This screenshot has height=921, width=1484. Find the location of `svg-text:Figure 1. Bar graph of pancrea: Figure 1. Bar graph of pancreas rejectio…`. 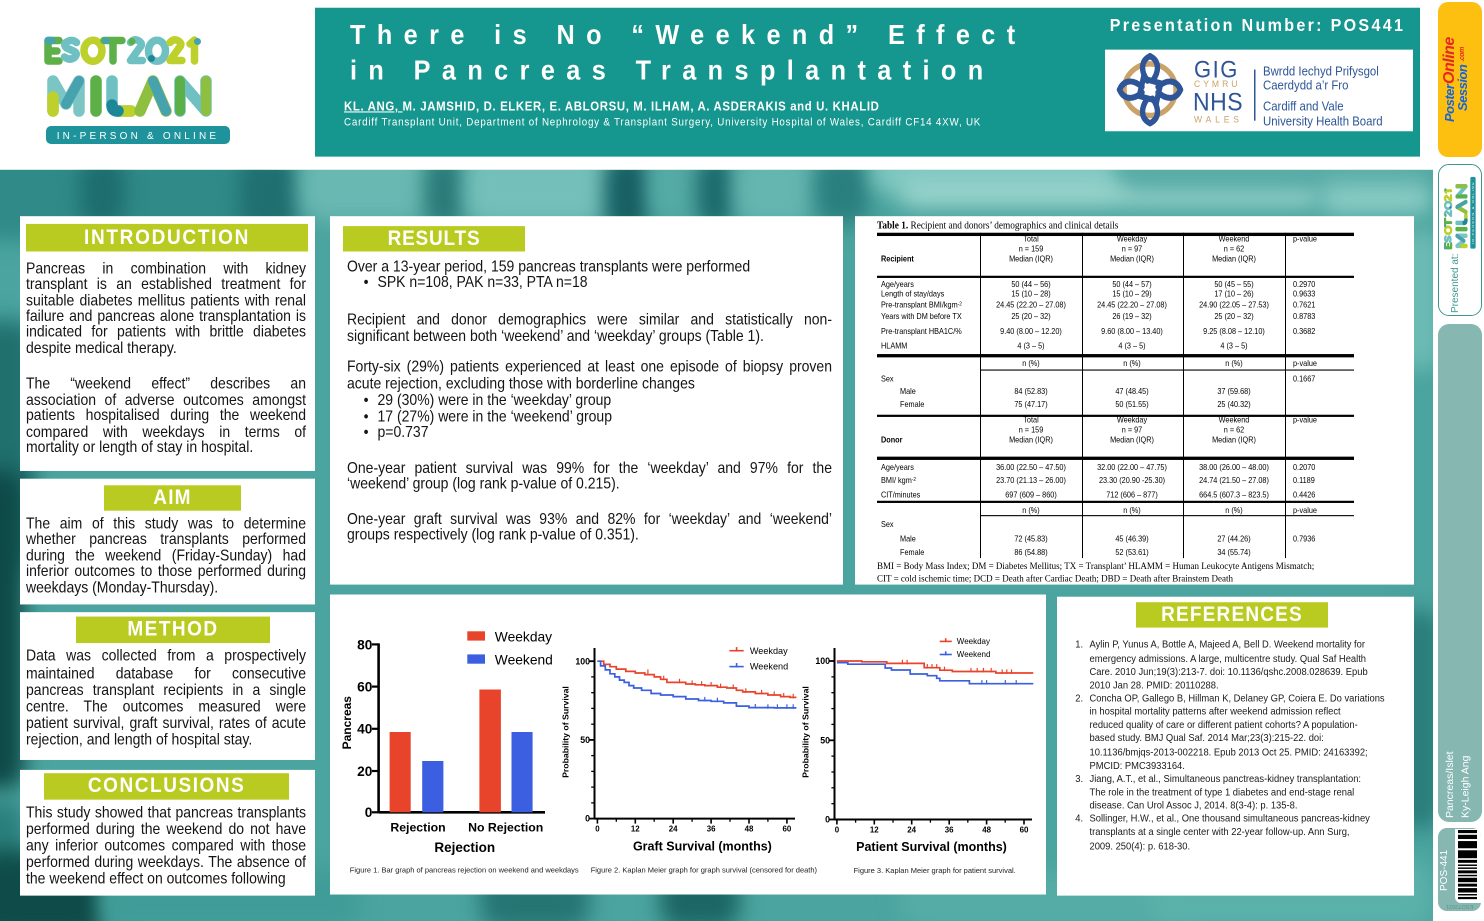

svg-text:Figure 1. Bar graph of pancrea: Figure 1. Bar graph of pancreas rejectio… is located at coordinates (464, 869).